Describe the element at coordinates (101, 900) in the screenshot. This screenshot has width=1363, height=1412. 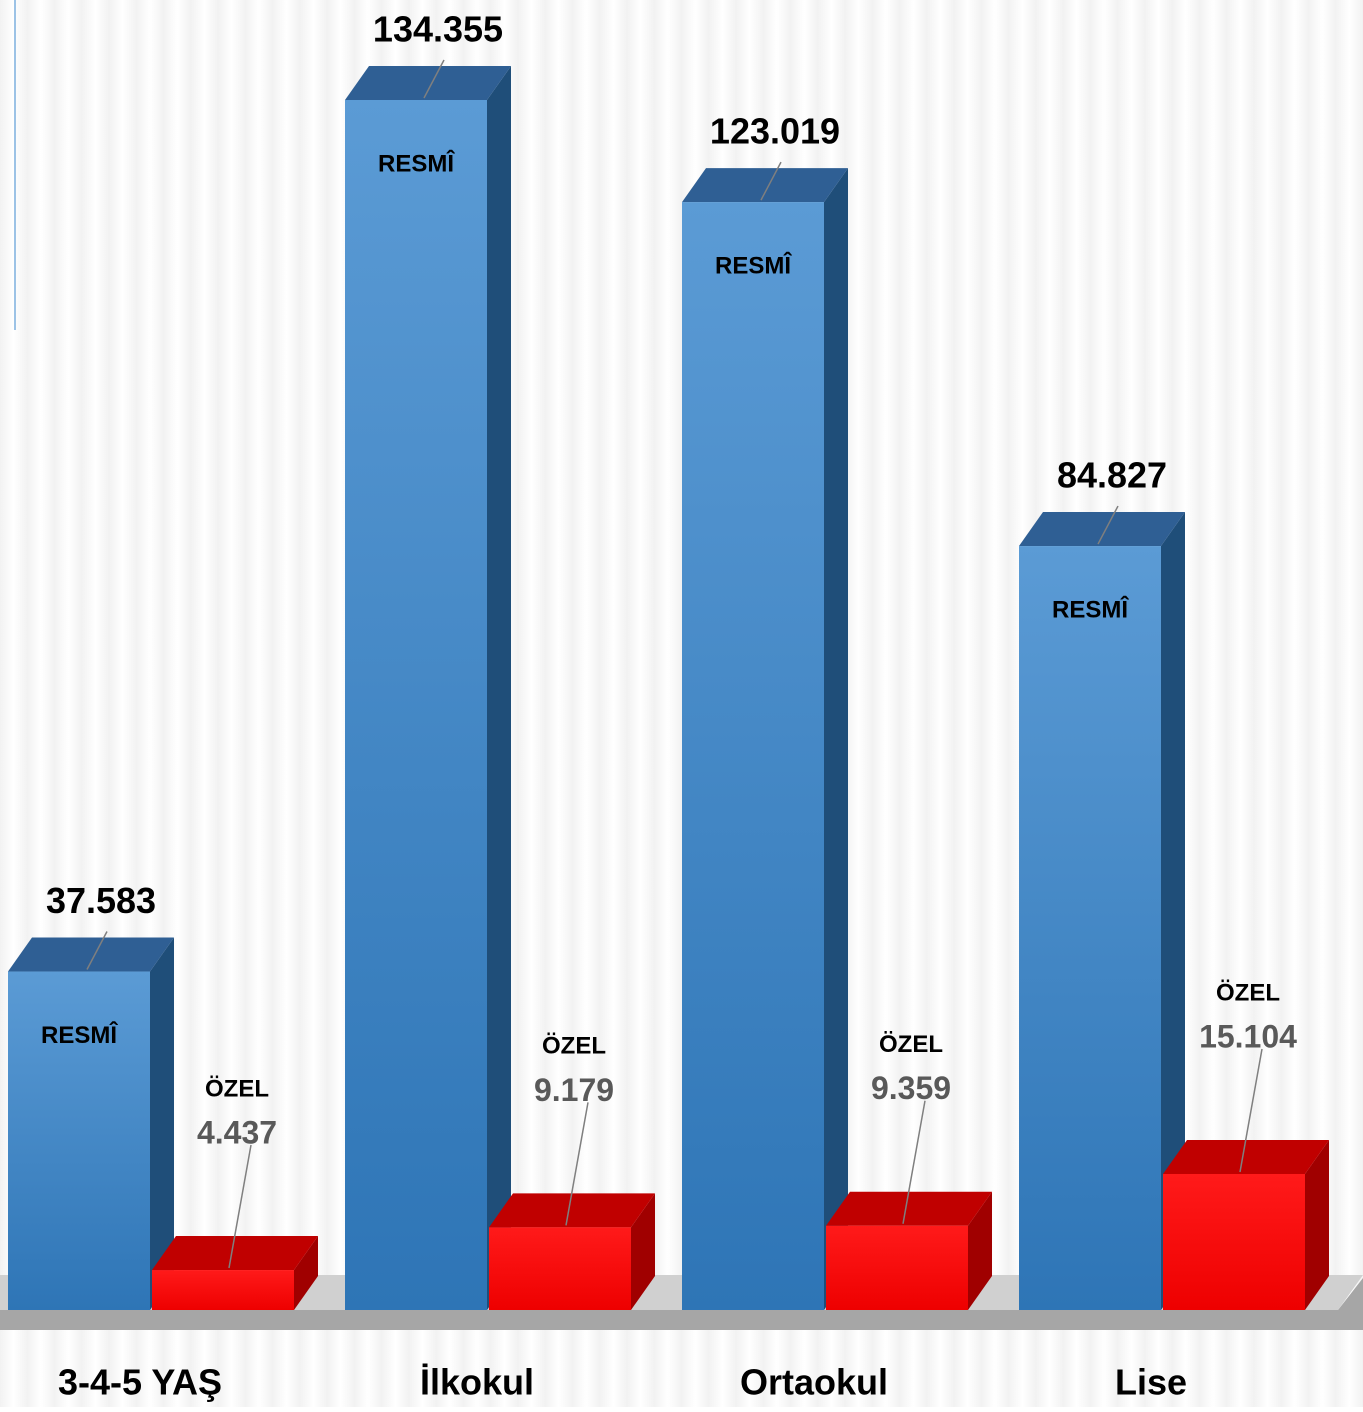
I see `value-label: 37.583` at that location.